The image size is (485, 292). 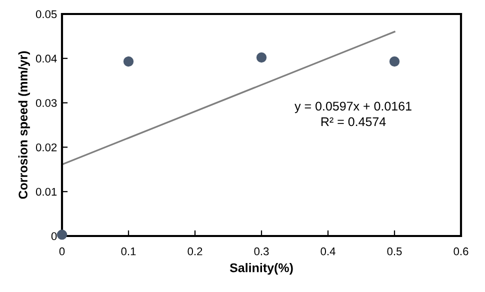 What do you see at coordinates (261, 251) in the screenshot?
I see `x-tick-label: 0.3` at bounding box center [261, 251].